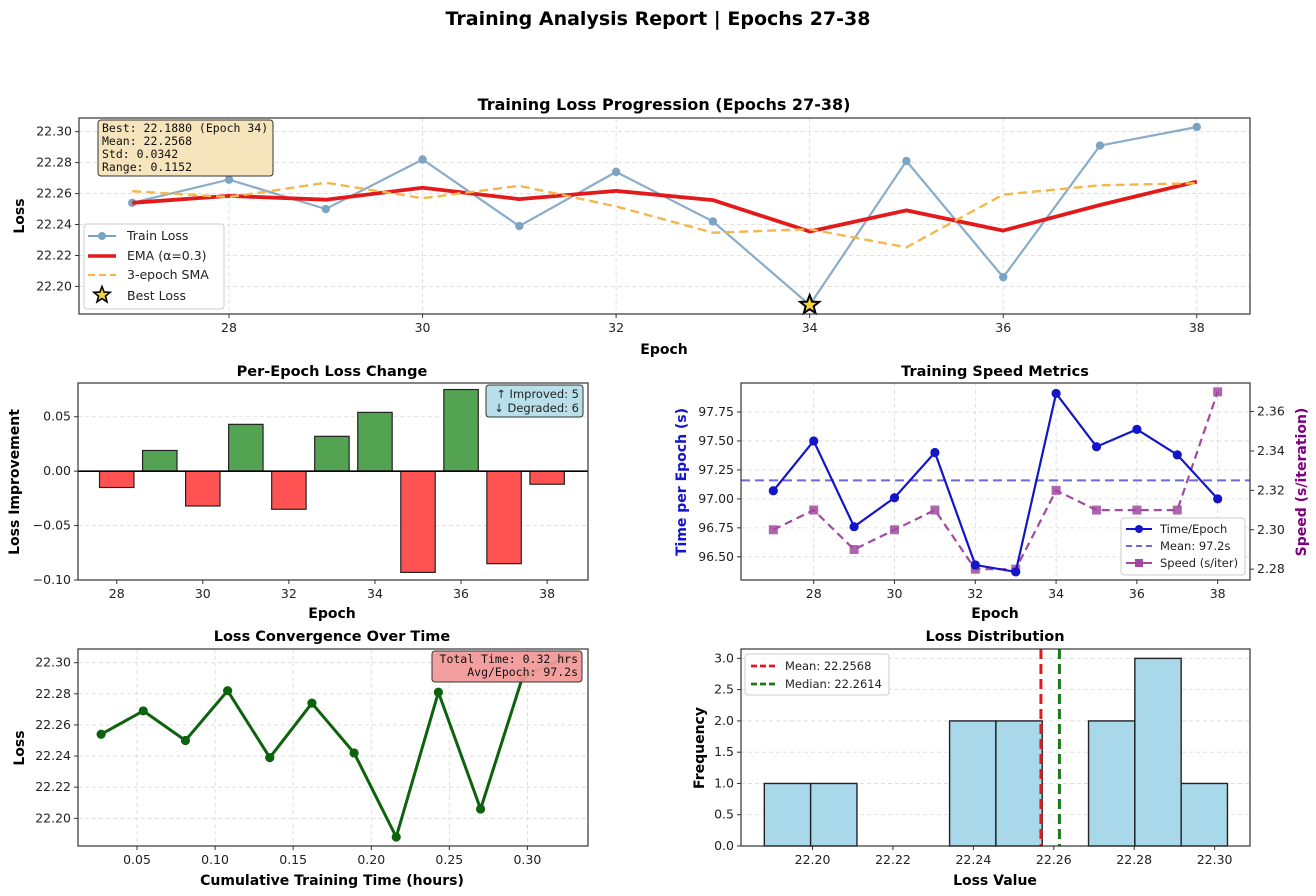 The image size is (1316, 896). I want to click on loss-progression-title: Training Loss Progression (Epochs 27-38), so click(664, 104).